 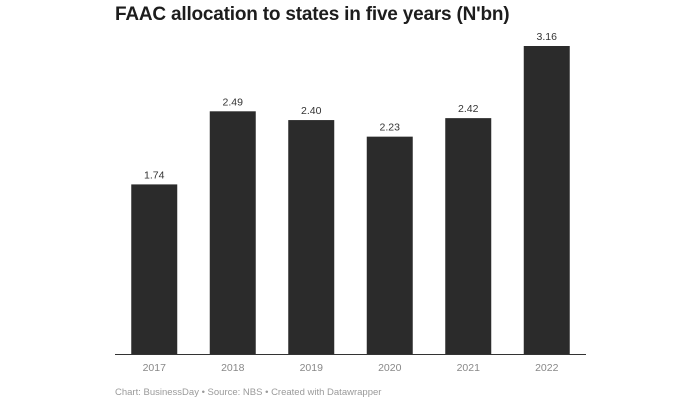 I want to click on x-tick-label-2021: 2021, so click(x=469, y=368).